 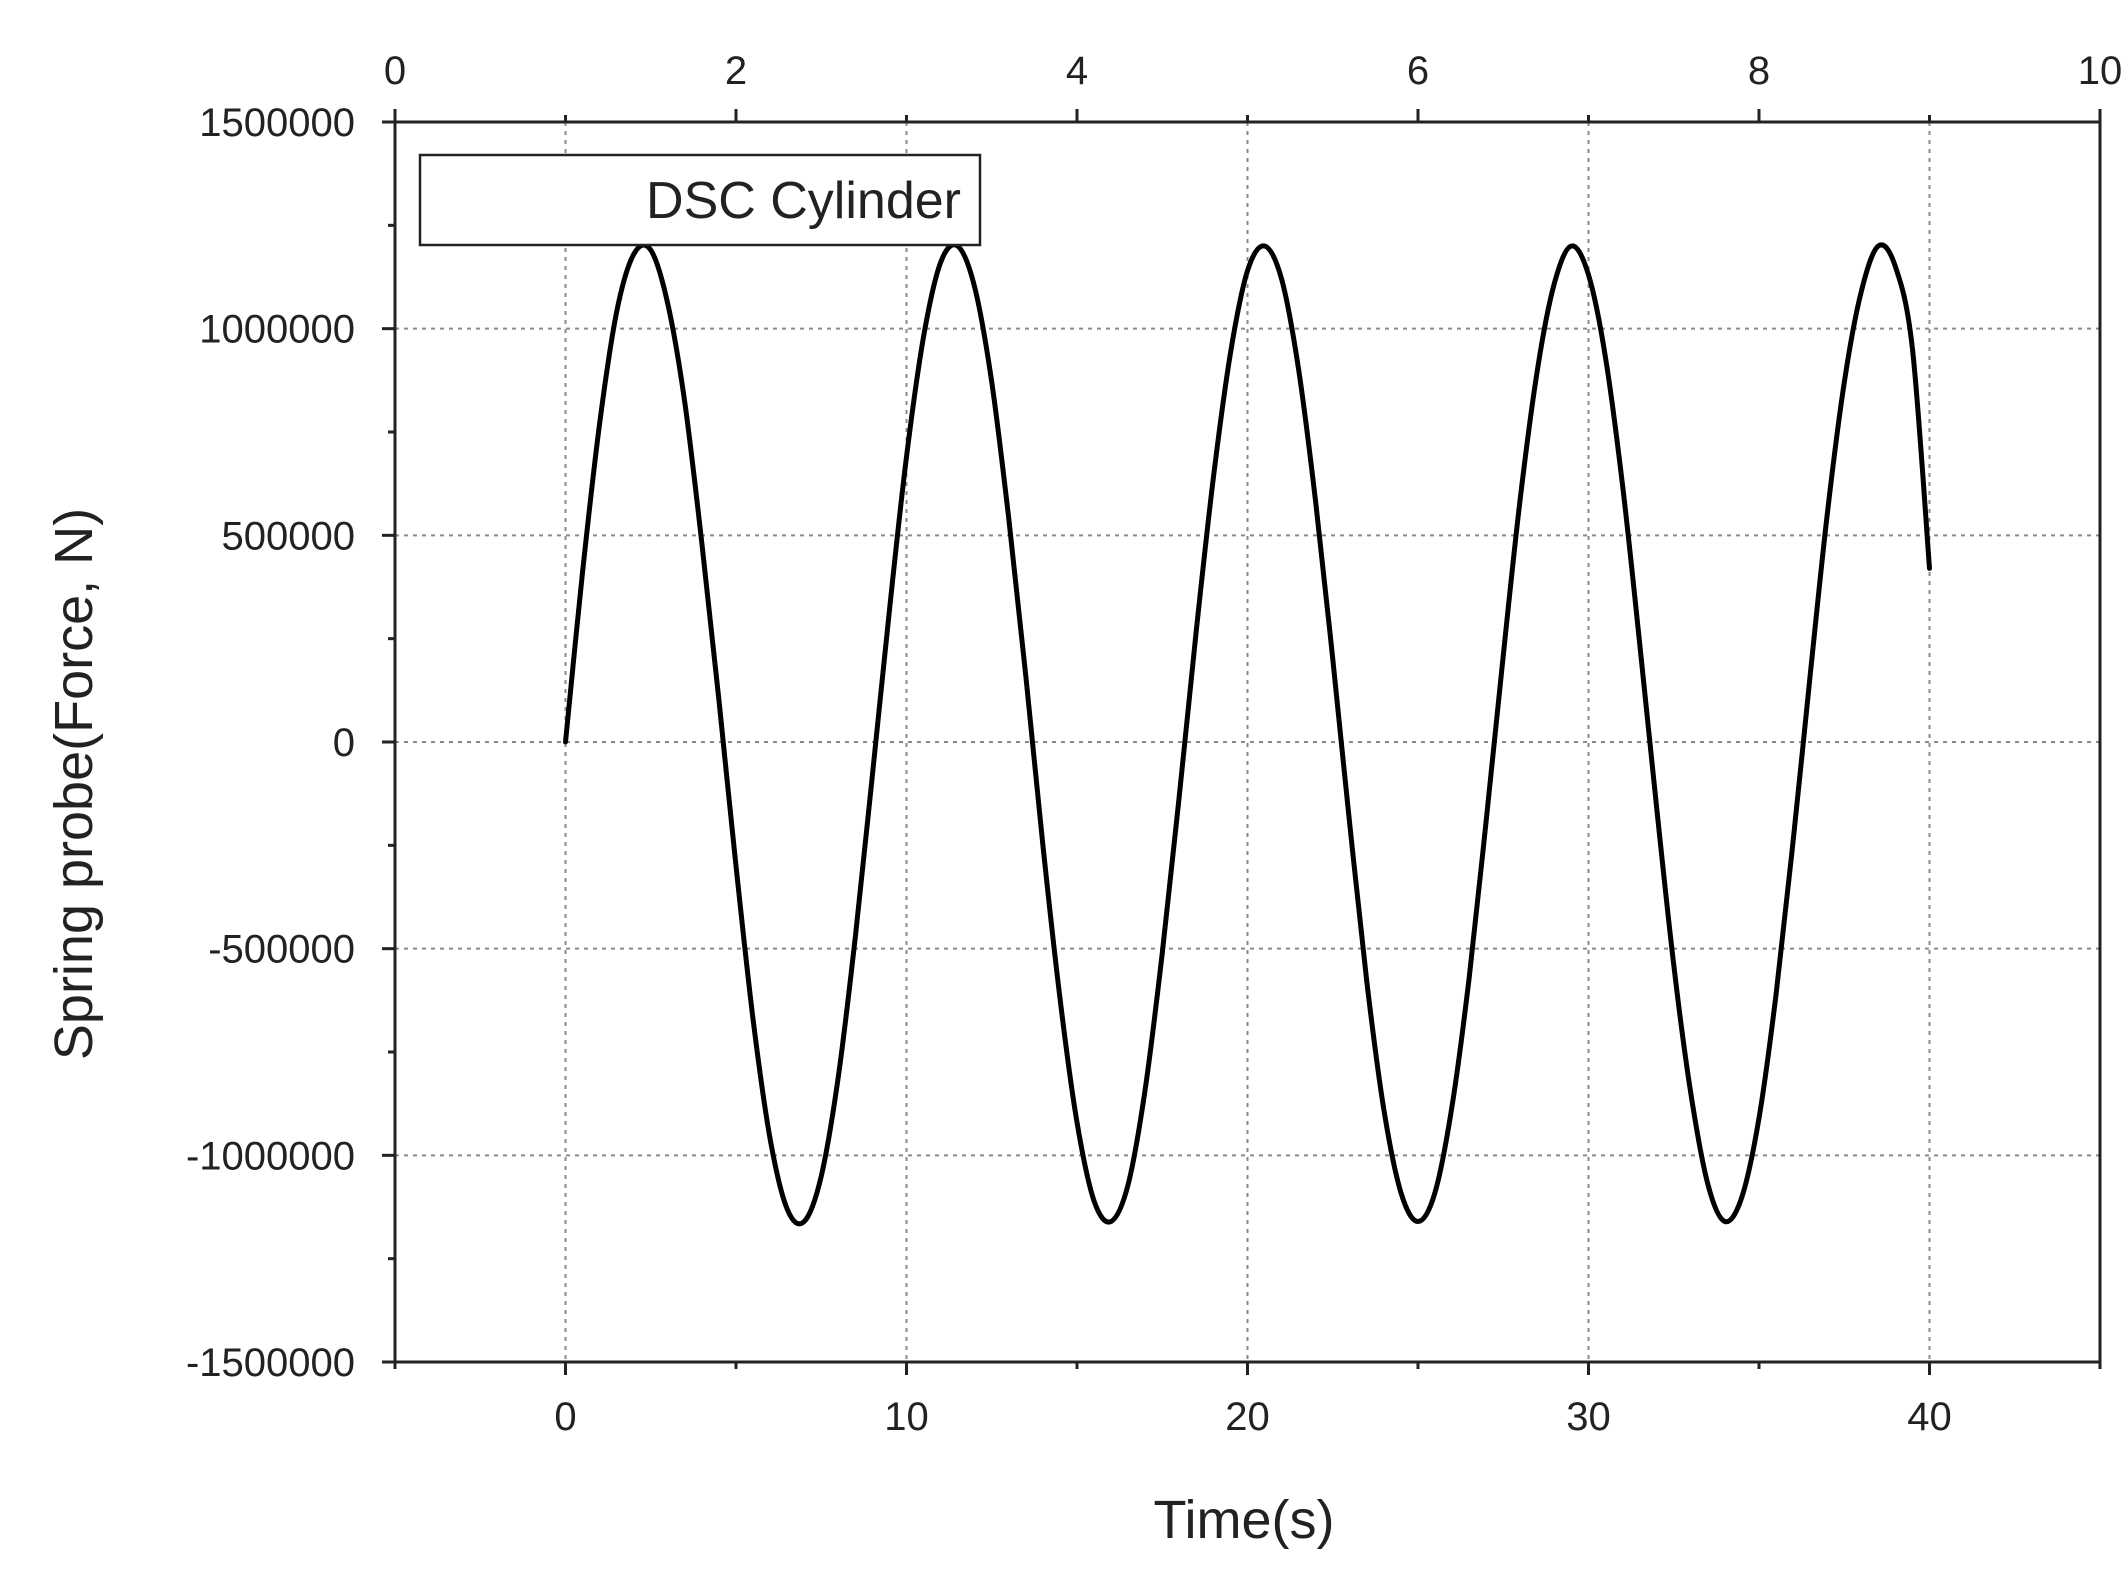 I want to click on y-tick-label: -500000, so click(x=281, y=950).